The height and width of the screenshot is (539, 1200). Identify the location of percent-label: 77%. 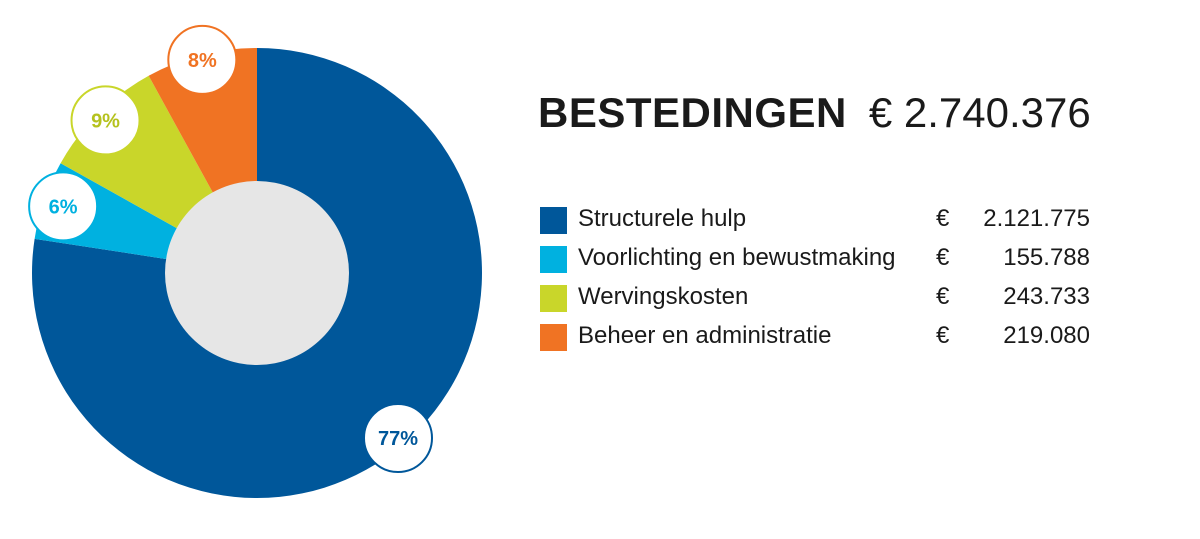
(398, 439).